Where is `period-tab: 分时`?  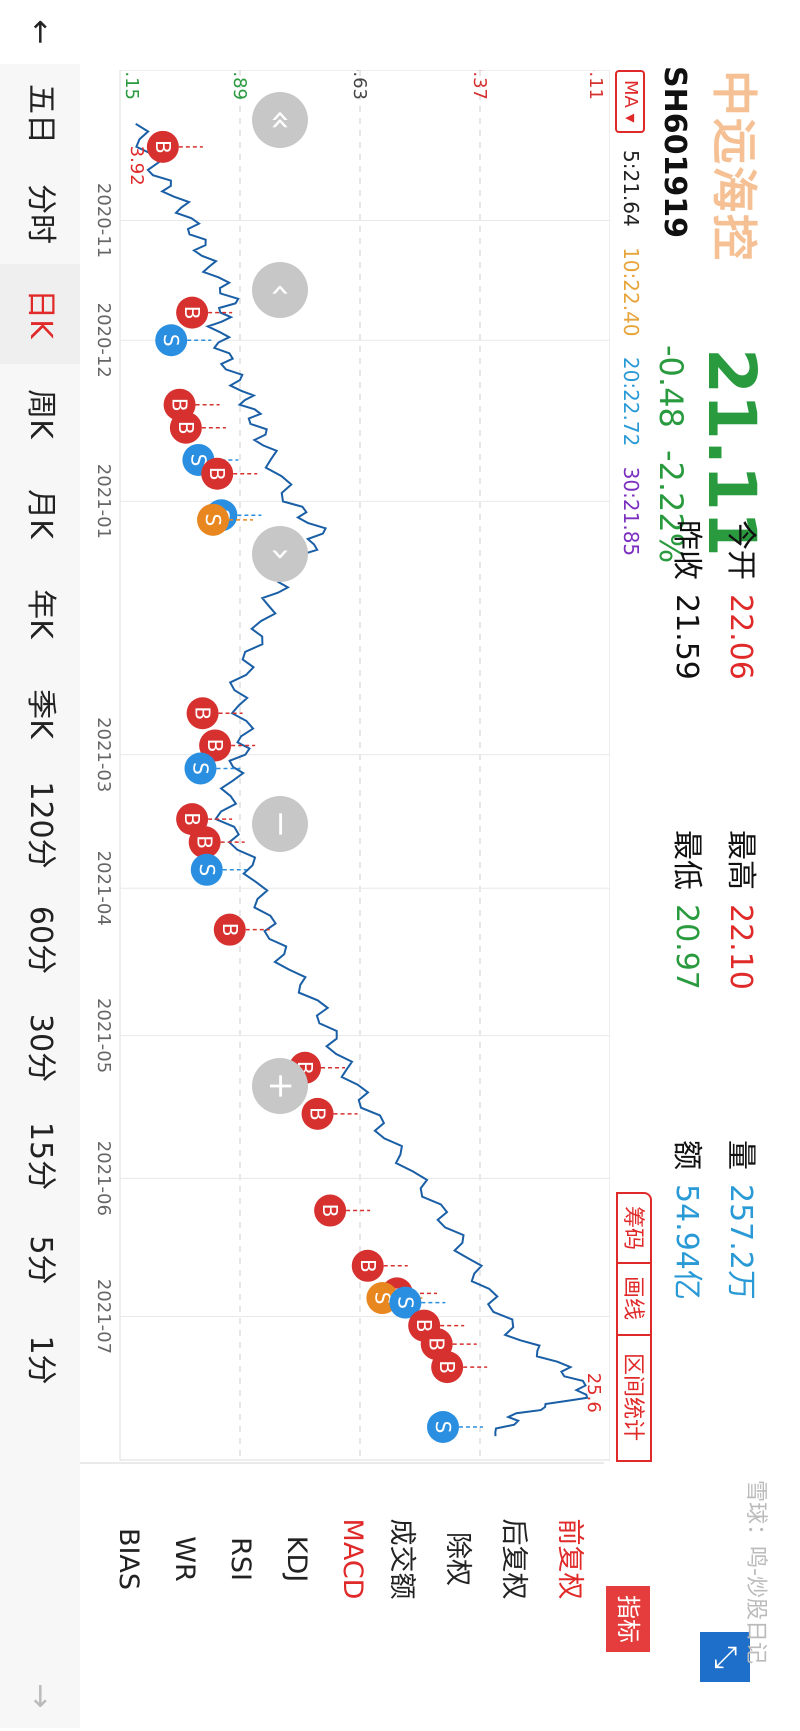
period-tab: 分时 is located at coordinates (40, 214).